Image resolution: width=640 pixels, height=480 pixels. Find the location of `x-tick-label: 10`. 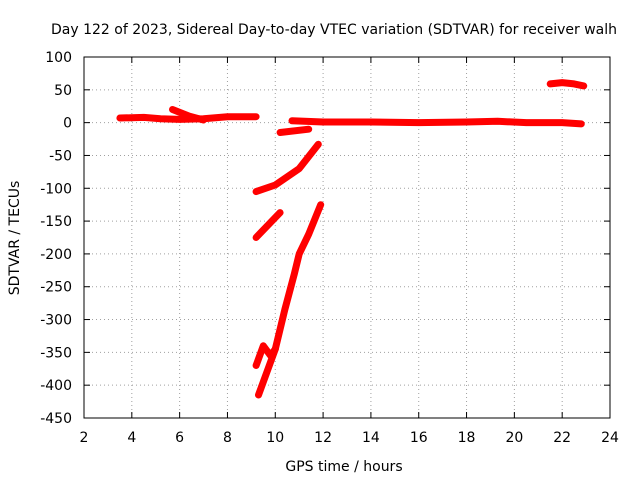

x-tick-label: 10 is located at coordinates (275, 438).